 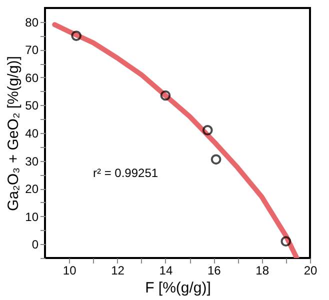 What do you see at coordinates (32, 189) in the screenshot?
I see `y-tick-label: 20` at bounding box center [32, 189].